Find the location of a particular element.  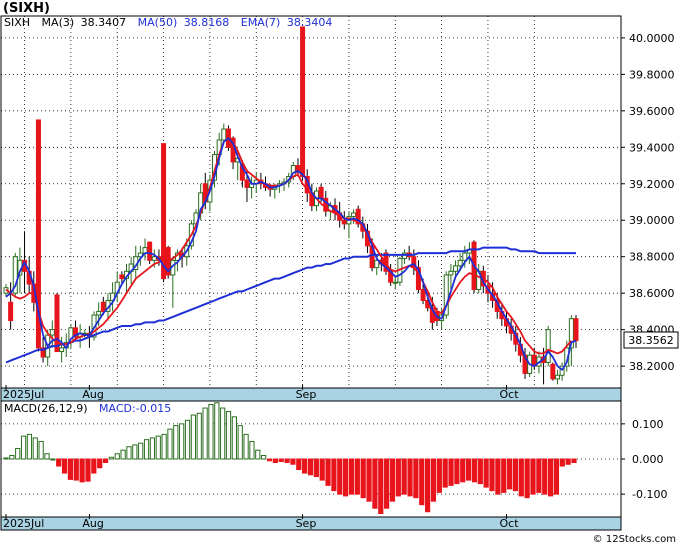

macd-y-tick-label: 0.100 is located at coordinates (648, 424).